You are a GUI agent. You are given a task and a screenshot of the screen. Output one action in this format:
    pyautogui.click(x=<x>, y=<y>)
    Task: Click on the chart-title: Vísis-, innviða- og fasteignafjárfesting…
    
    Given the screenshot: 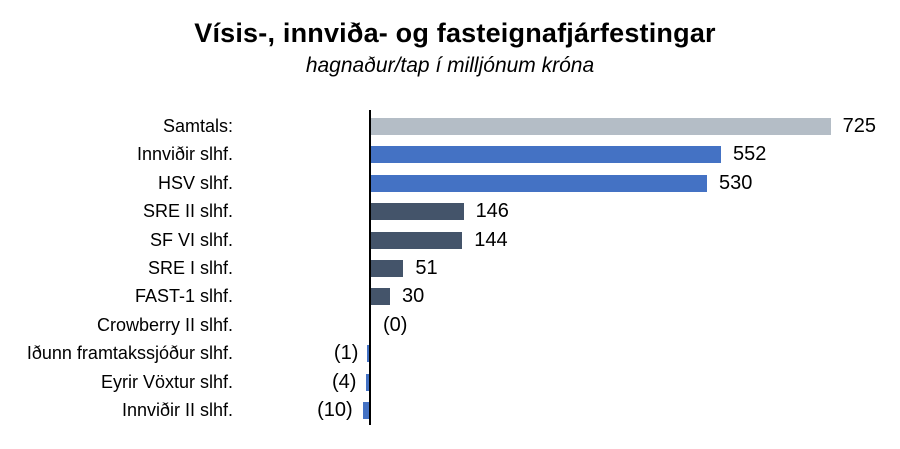 What is the action you would take?
    pyautogui.click(x=455, y=33)
    